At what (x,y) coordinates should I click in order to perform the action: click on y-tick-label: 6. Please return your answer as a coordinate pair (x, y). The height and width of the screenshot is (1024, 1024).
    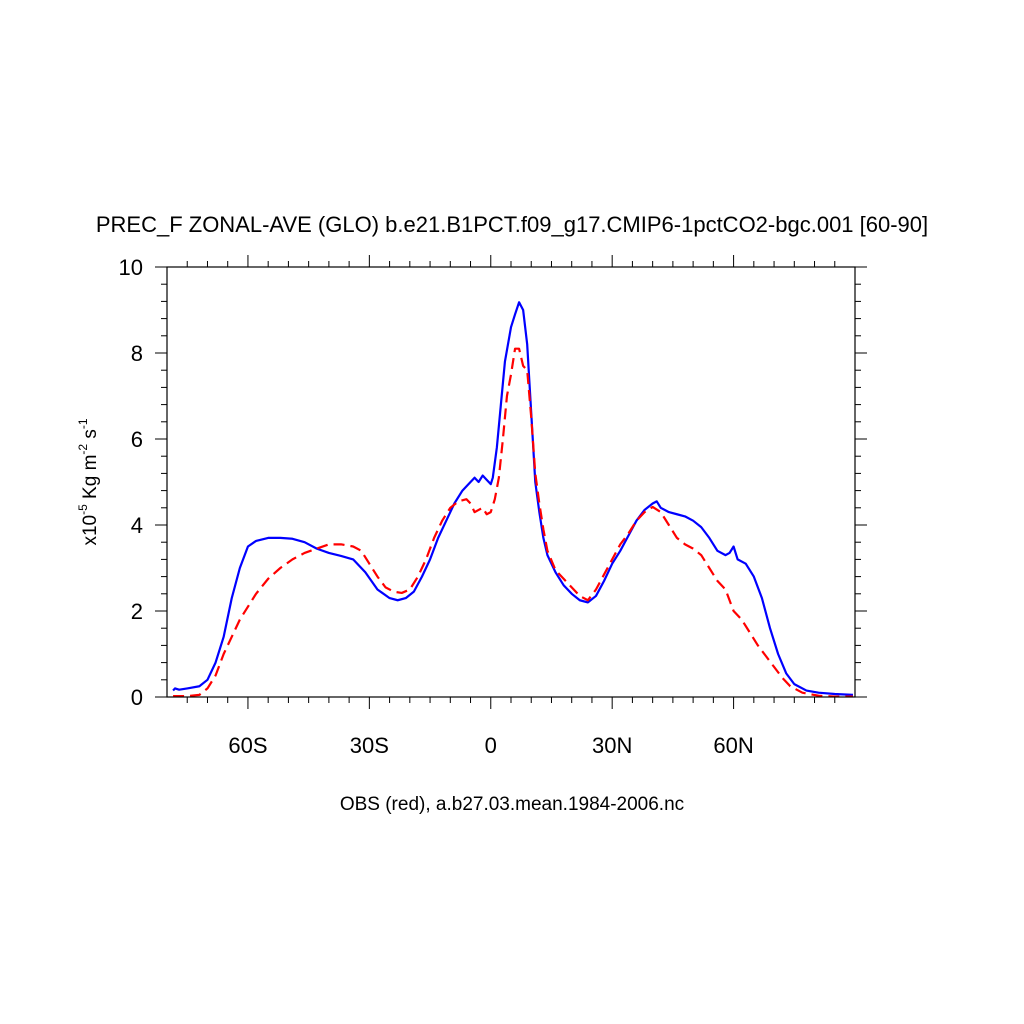
    Looking at the image, I should click on (137, 439).